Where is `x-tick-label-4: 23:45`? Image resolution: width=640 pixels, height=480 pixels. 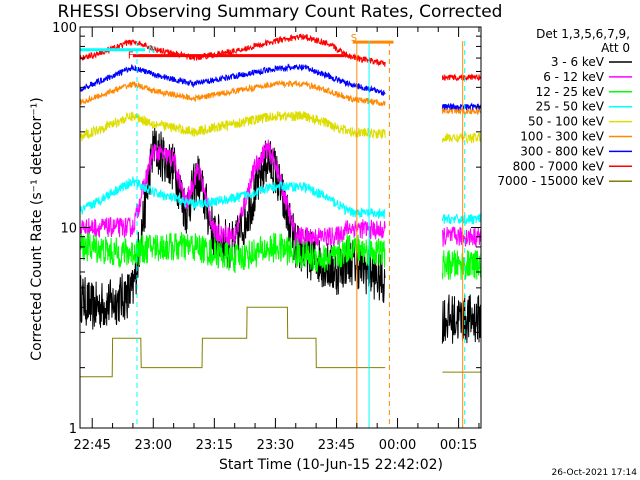
x-tick-label-4: 23:45 is located at coordinates (336, 445).